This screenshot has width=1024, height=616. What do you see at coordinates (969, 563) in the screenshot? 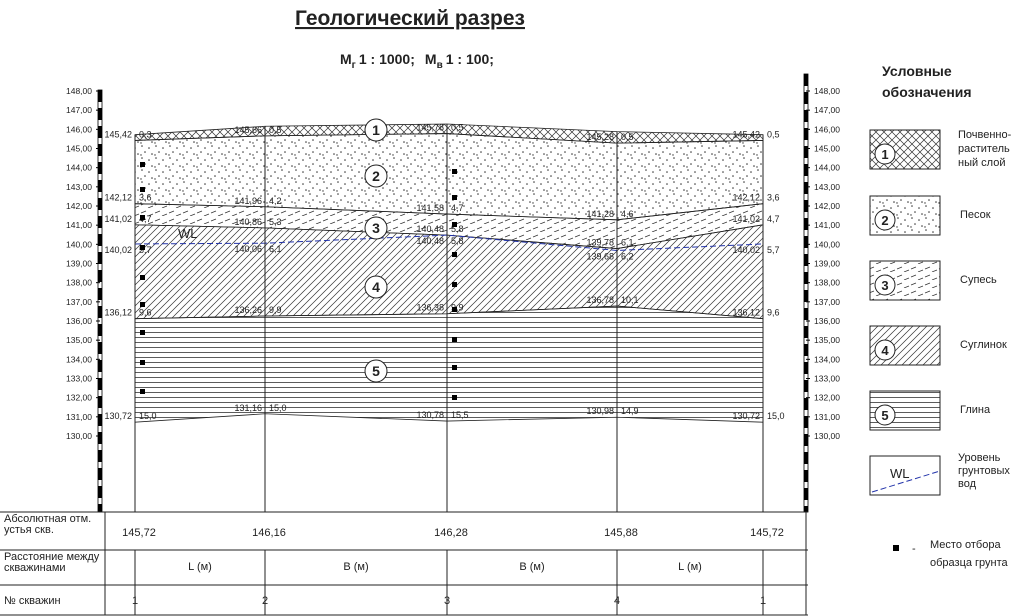
I see `legend-label: образца грунта` at bounding box center [969, 563].